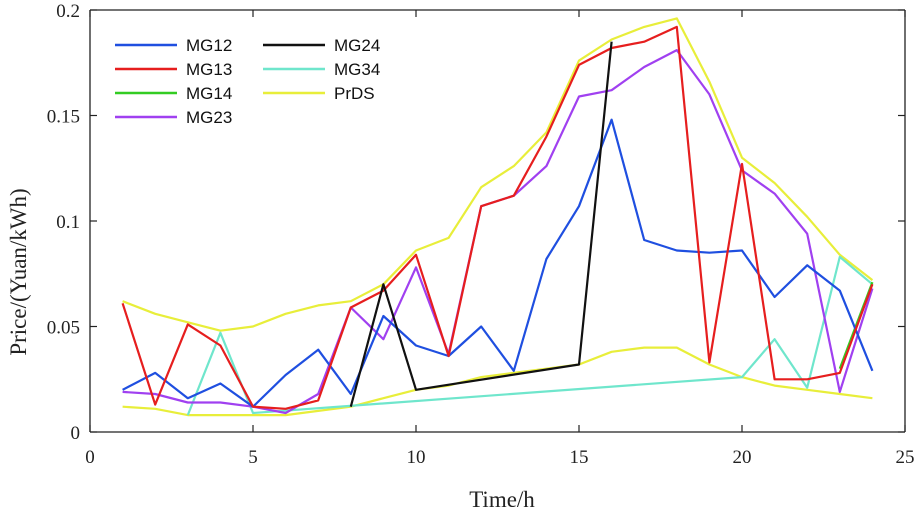 The image size is (917, 512). I want to click on legend-label: PrDS, so click(354, 93).